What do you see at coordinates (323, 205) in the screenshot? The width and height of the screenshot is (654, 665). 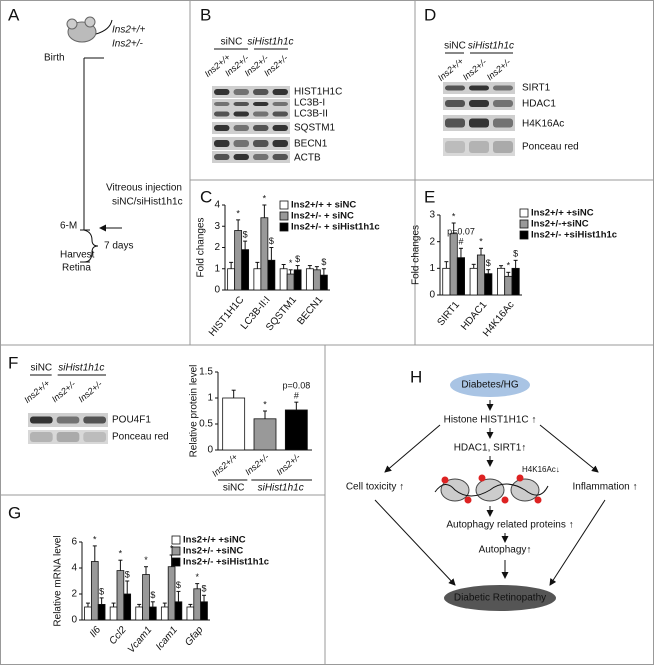 I see `legend-label: Ins2+/+ + siNC` at bounding box center [323, 205].